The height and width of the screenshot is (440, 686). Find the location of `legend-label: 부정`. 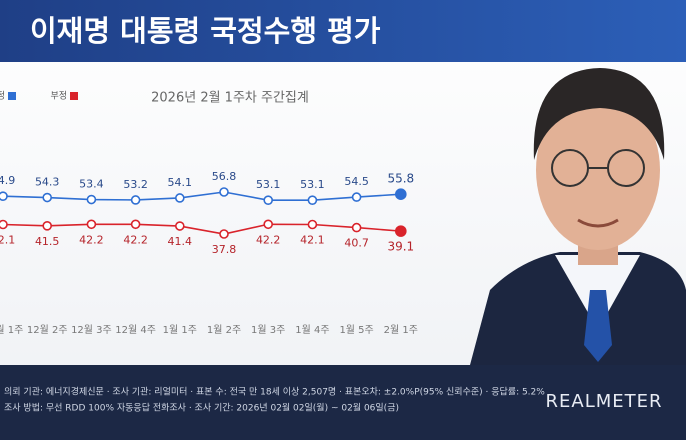

legend-label: 부정 is located at coordinates (58, 96).